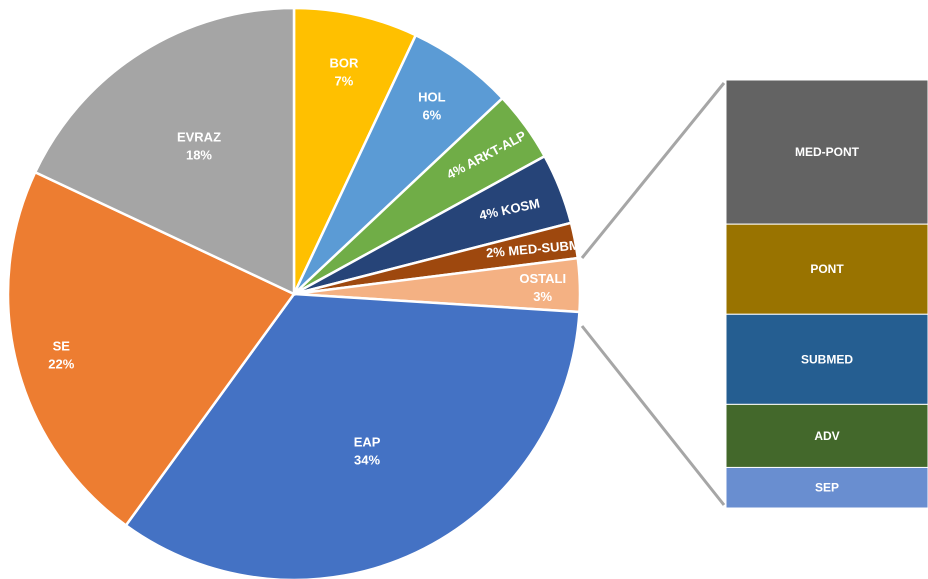  What do you see at coordinates (432, 105) in the screenshot?
I see `data-label-hol: HOL 6%` at bounding box center [432, 105].